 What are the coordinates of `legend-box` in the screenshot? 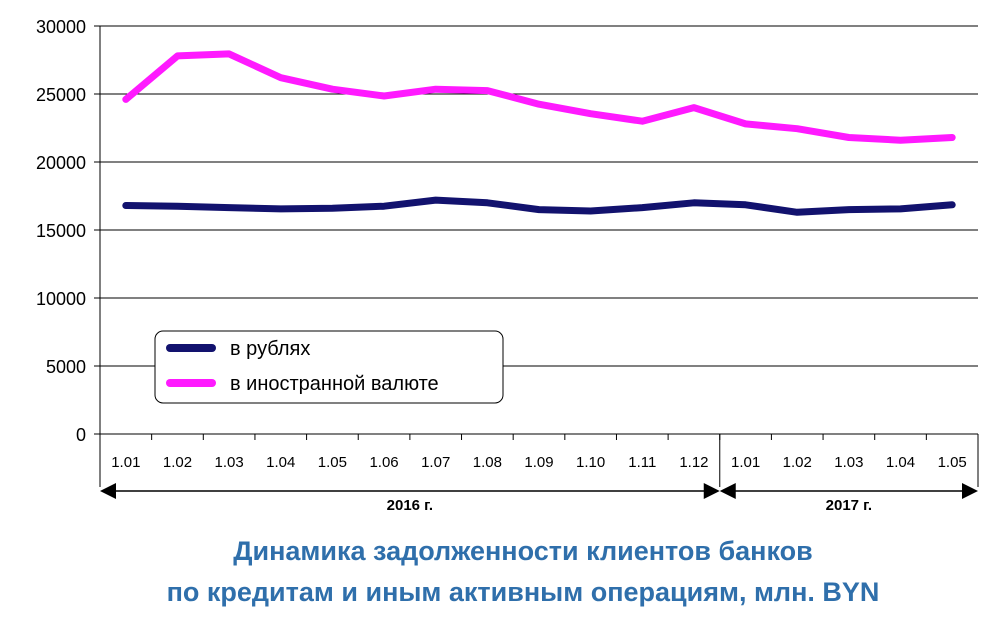 It's located at (329, 367).